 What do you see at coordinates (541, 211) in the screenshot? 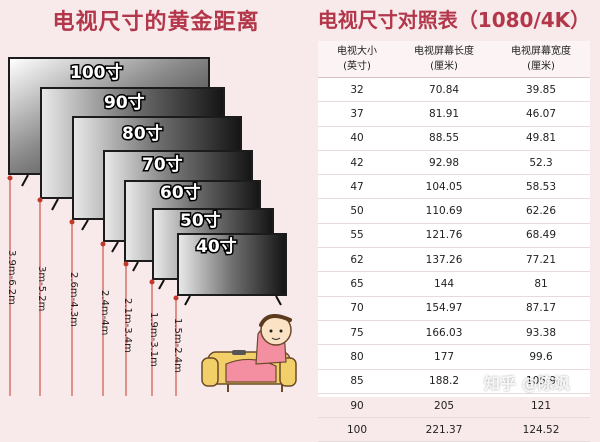
I see `cell-width: 62.26` at bounding box center [541, 211].